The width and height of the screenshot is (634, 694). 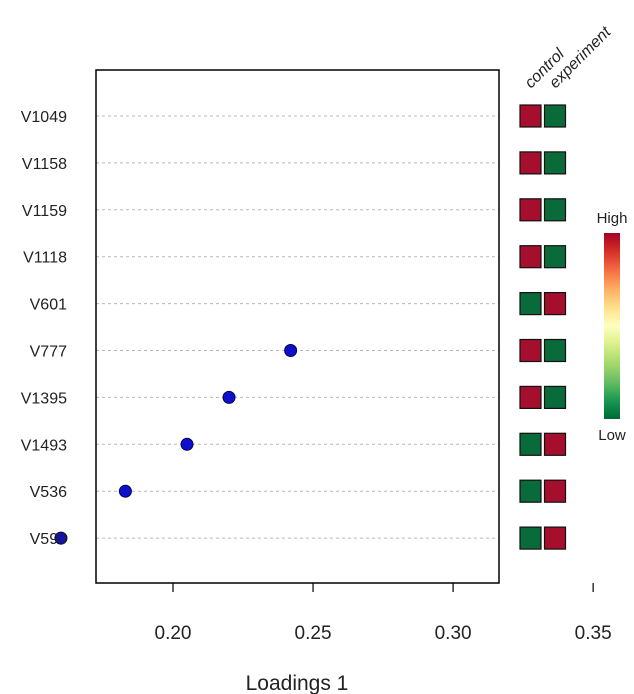 I want to click on y-tick-label: V1158, so click(x=44, y=164).